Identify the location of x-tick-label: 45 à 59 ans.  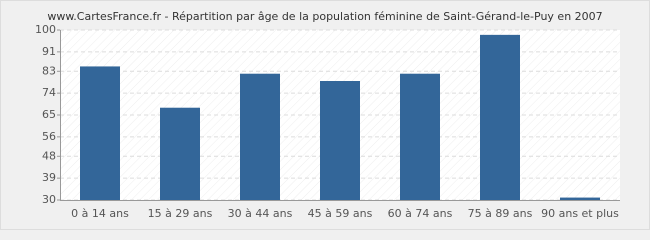
(340, 213).